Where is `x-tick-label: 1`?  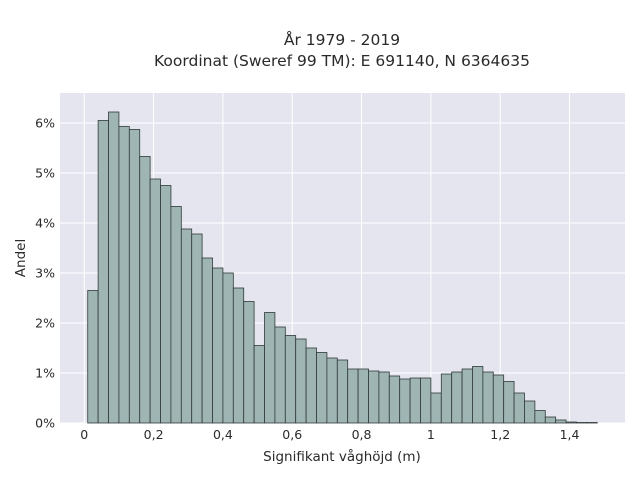
x-tick-label: 1 is located at coordinates (431, 434).